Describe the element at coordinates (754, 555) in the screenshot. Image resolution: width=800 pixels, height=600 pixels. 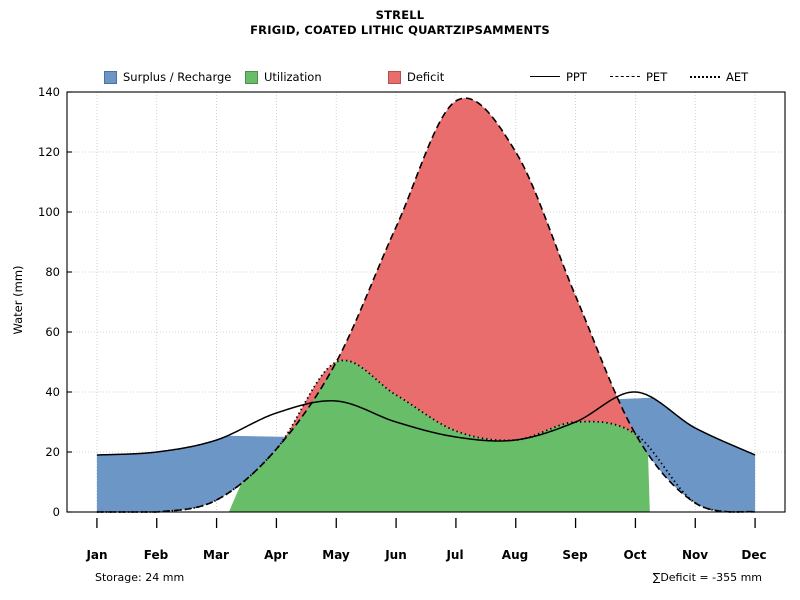
I see `x-tick-dec: Dec` at that location.